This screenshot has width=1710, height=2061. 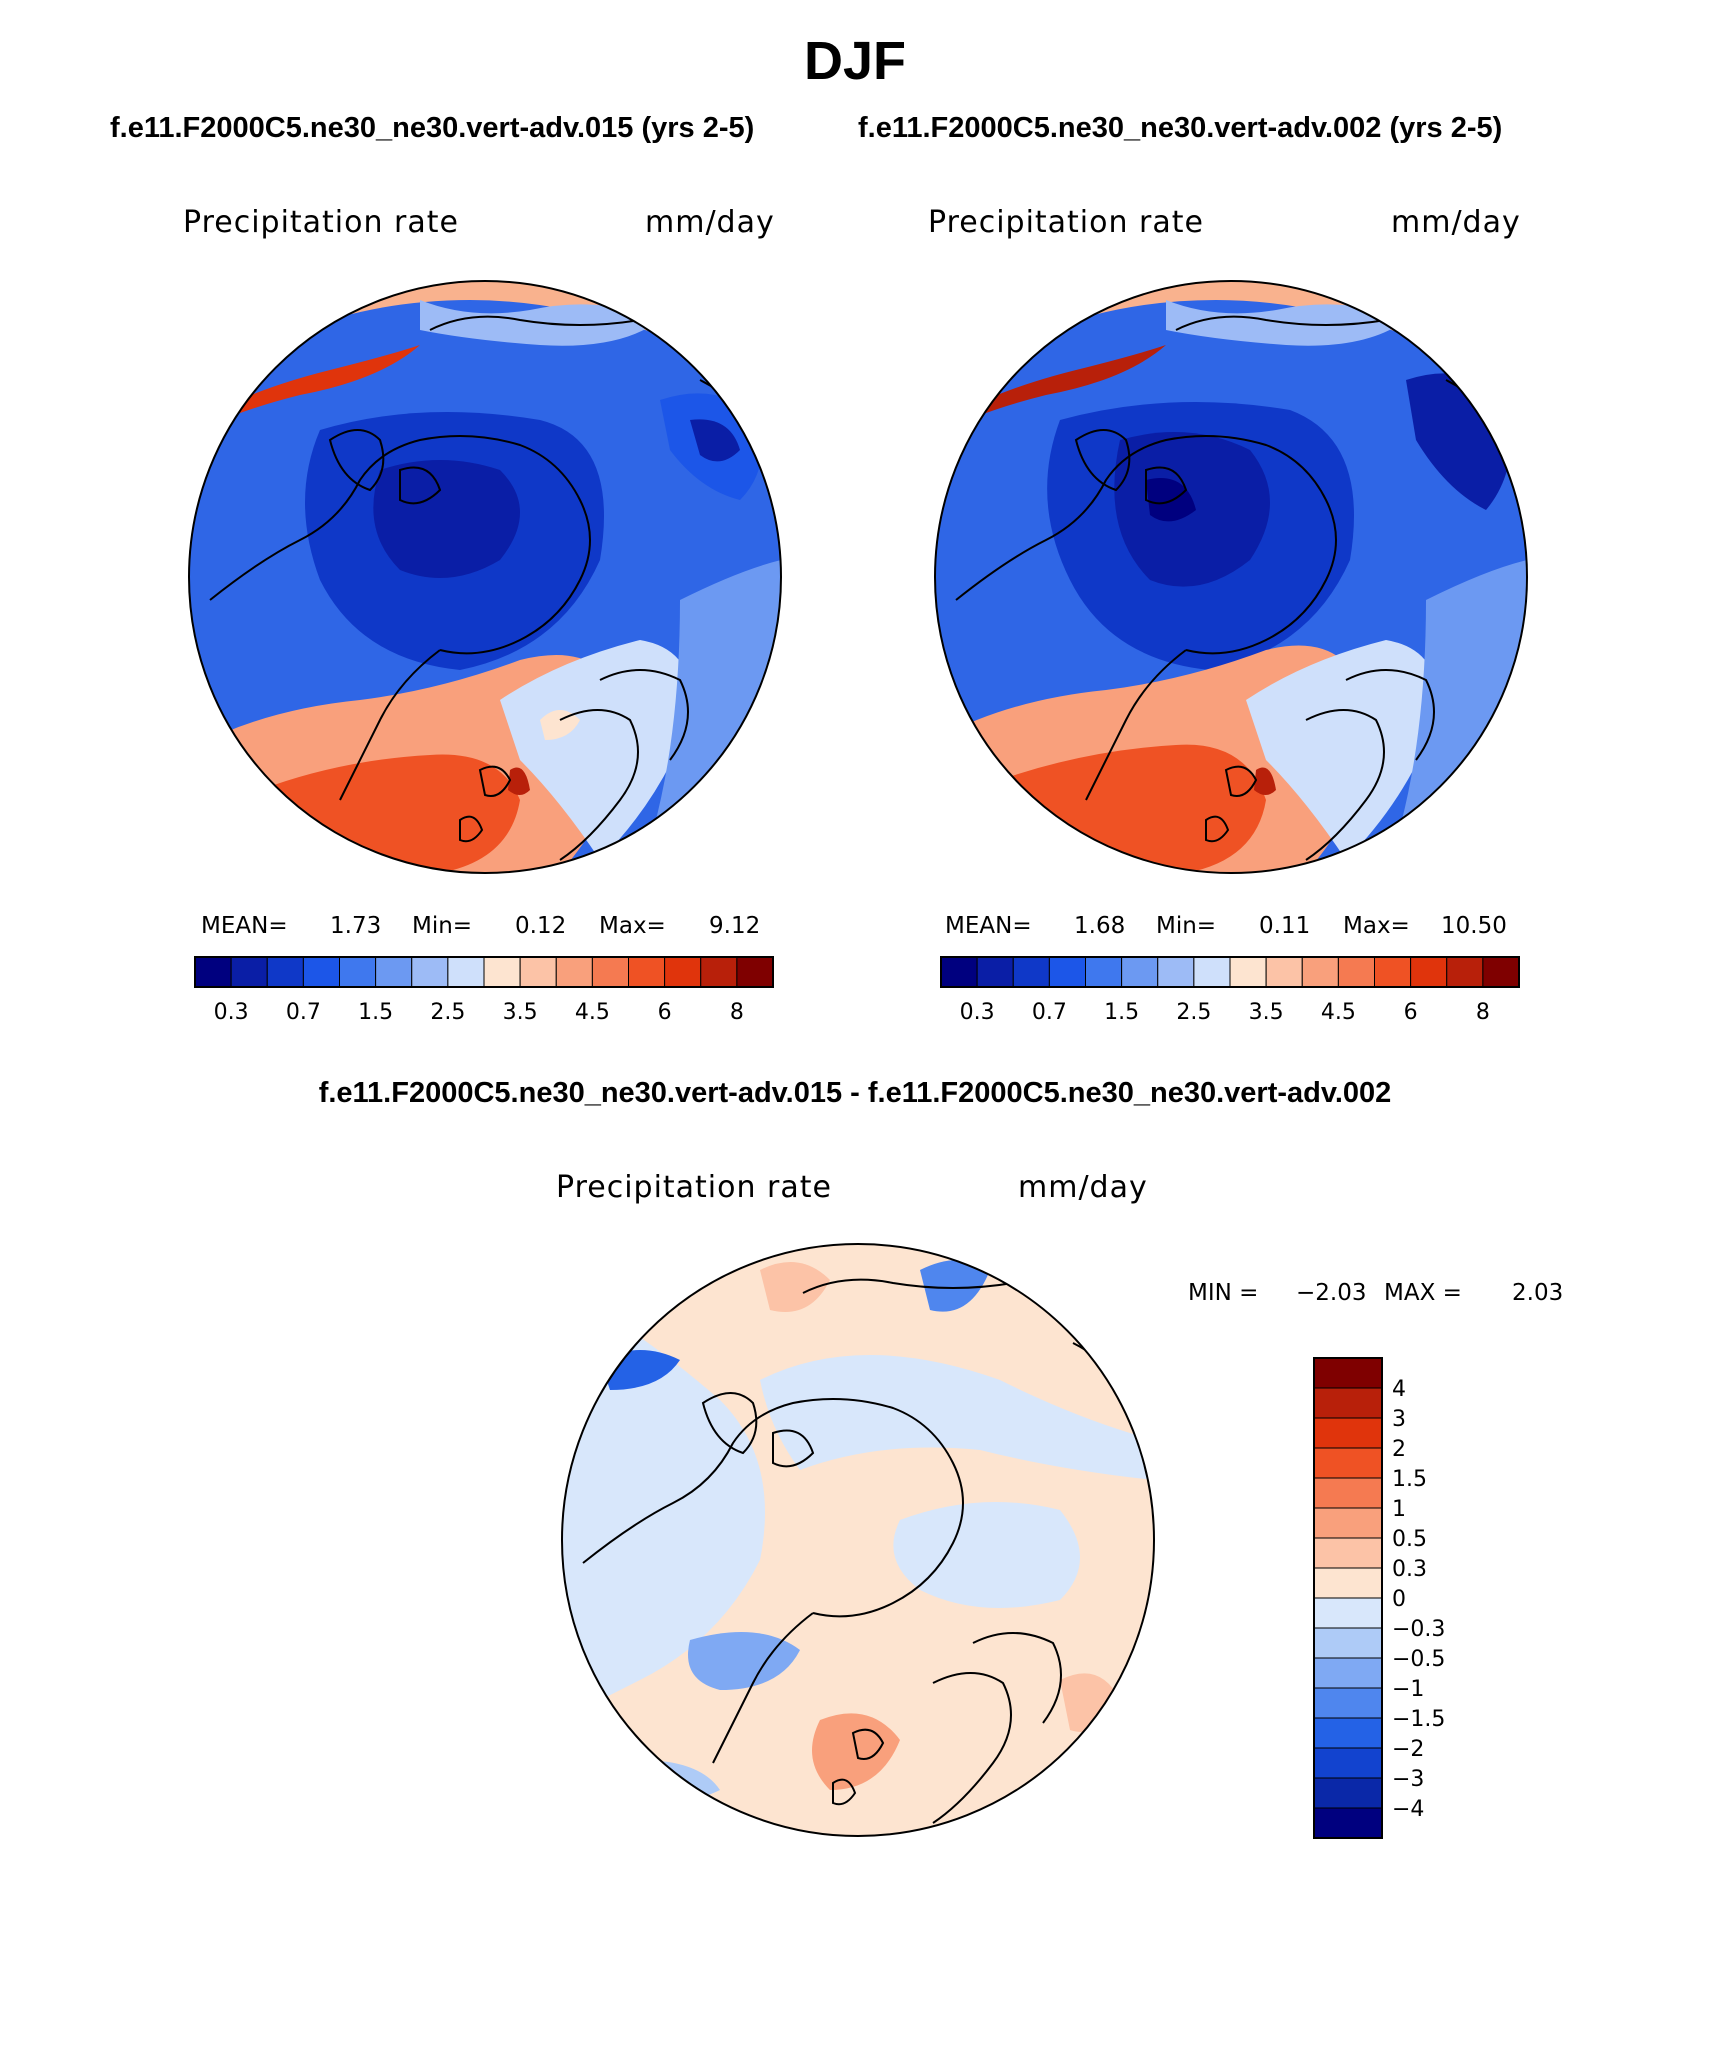 I want to click on panel-c-units: mm/day, so click(x=1083, y=1187).